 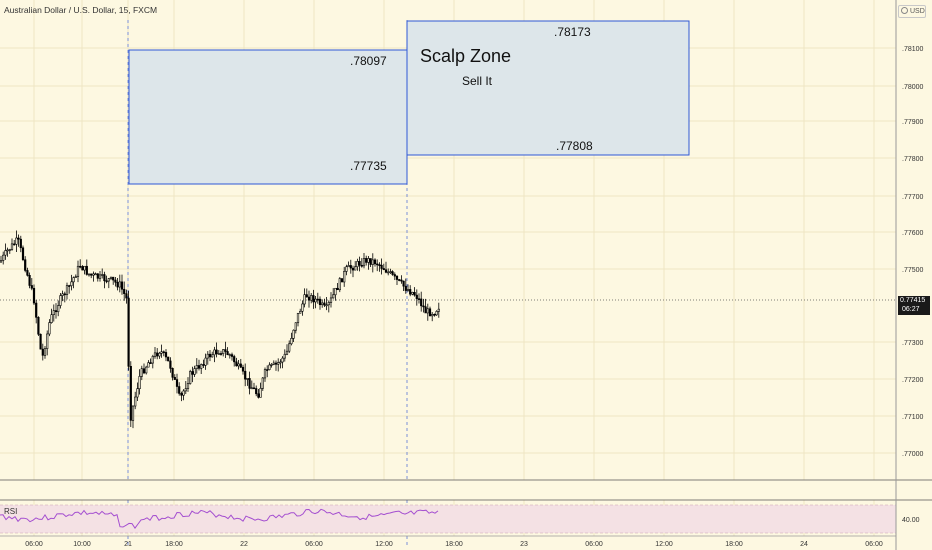 What do you see at coordinates (128, 544) in the screenshot?
I see `time-tick-label: 21` at bounding box center [128, 544].